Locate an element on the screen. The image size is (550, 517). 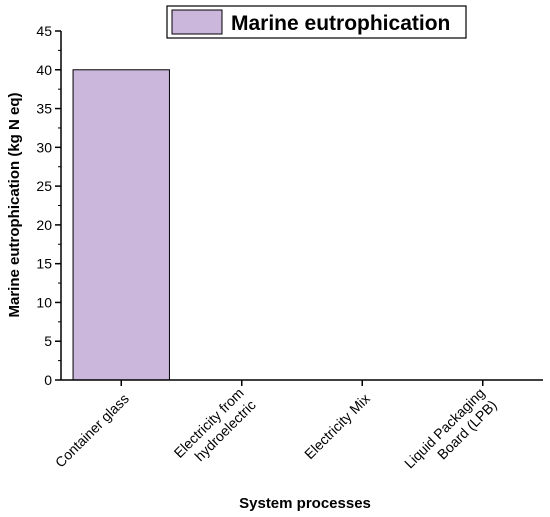
x-tick-label: Container glass is located at coordinates (92, 430).